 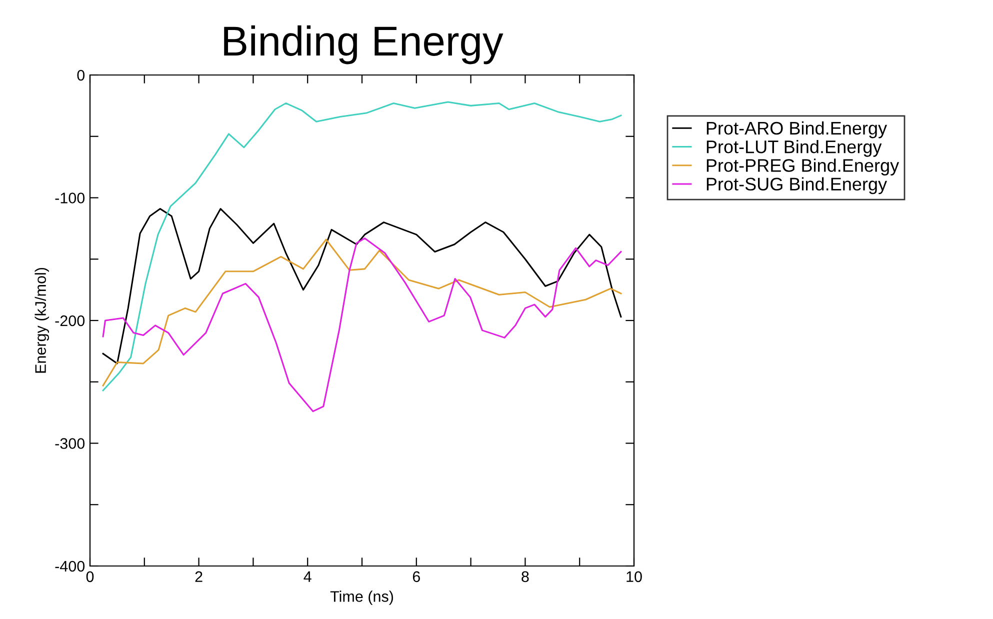 I want to click on legend-label: Prot-ARO Bind.Energy, so click(x=797, y=129).